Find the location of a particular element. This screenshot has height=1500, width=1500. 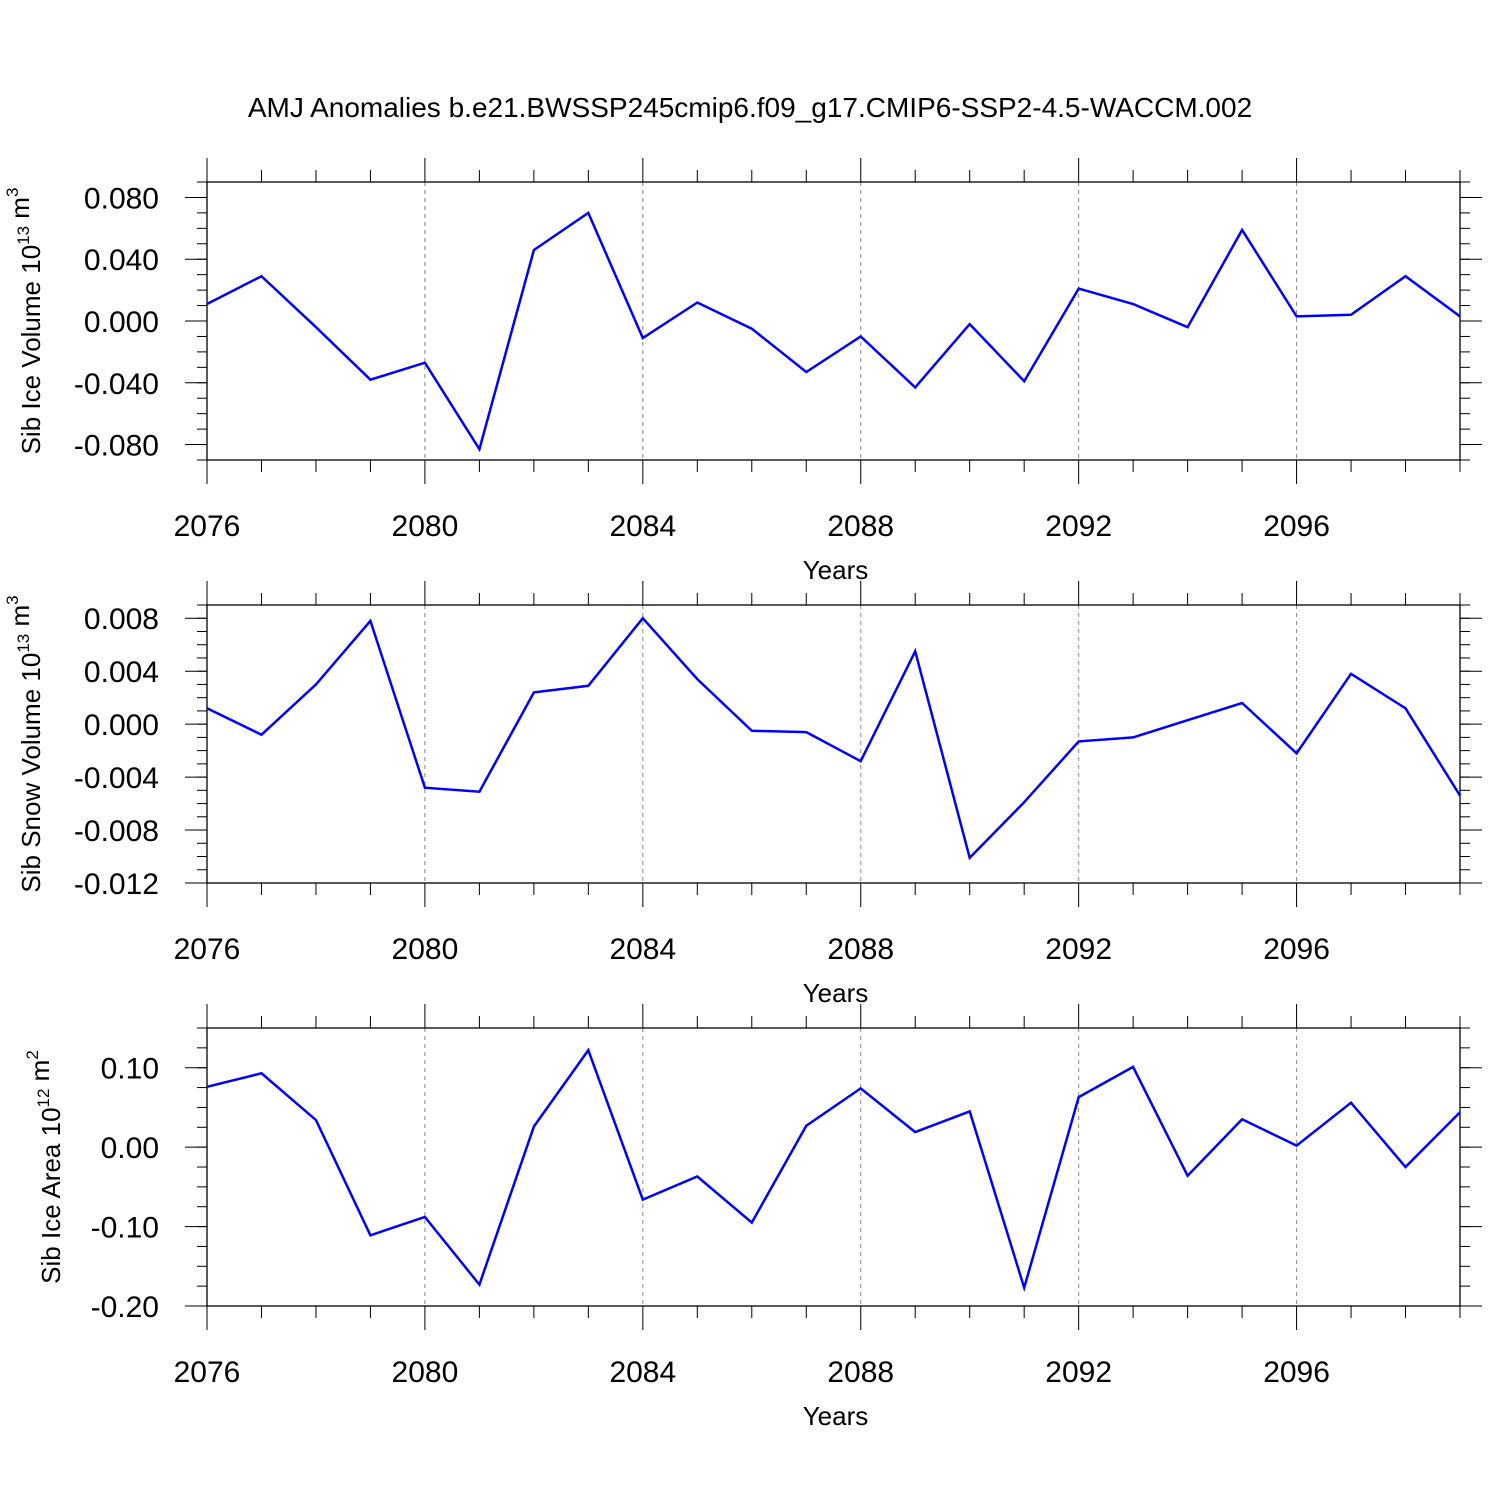

y-tick-label: -0.10 is located at coordinates (125, 1228).